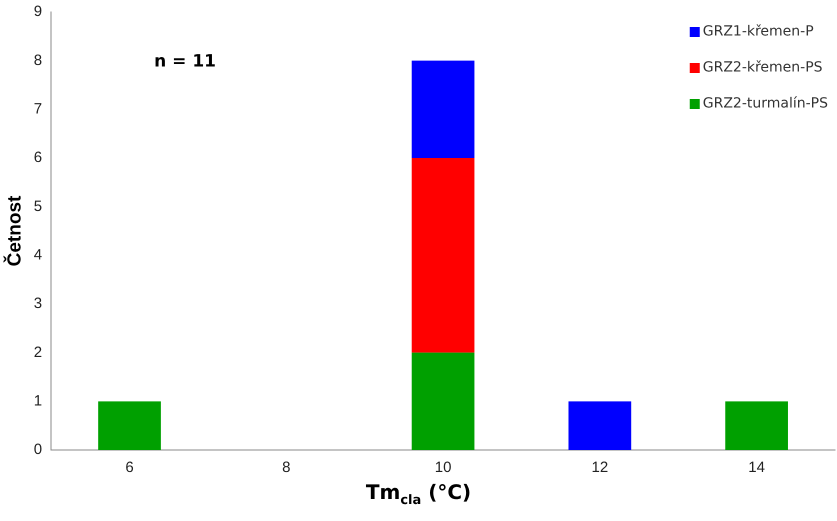 The height and width of the screenshot is (521, 837). I want to click on x-tick-label: 10, so click(443, 467).